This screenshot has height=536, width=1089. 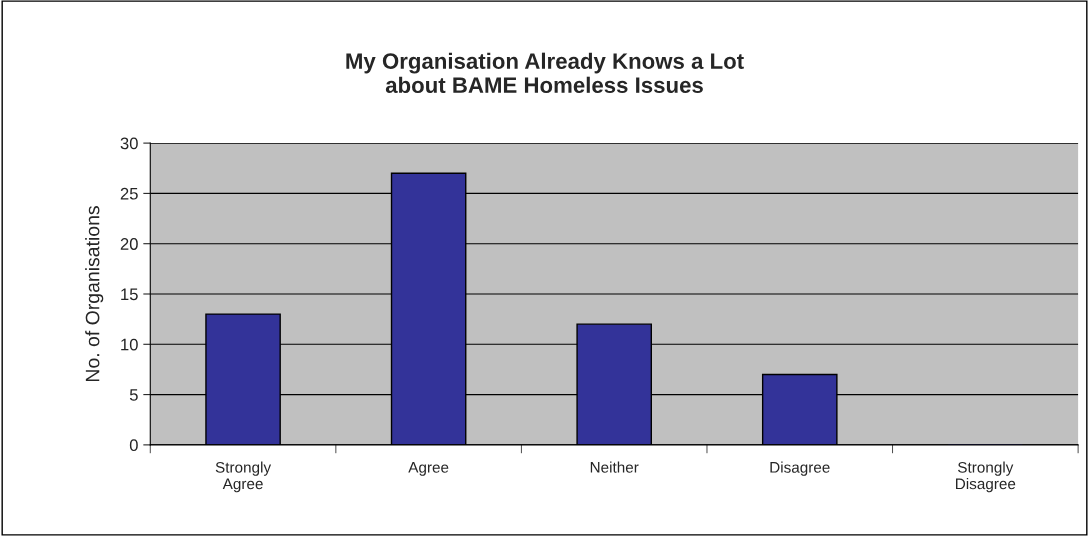 What do you see at coordinates (986, 477) in the screenshot?
I see `x-tick-label: Strongly Disagree` at bounding box center [986, 477].